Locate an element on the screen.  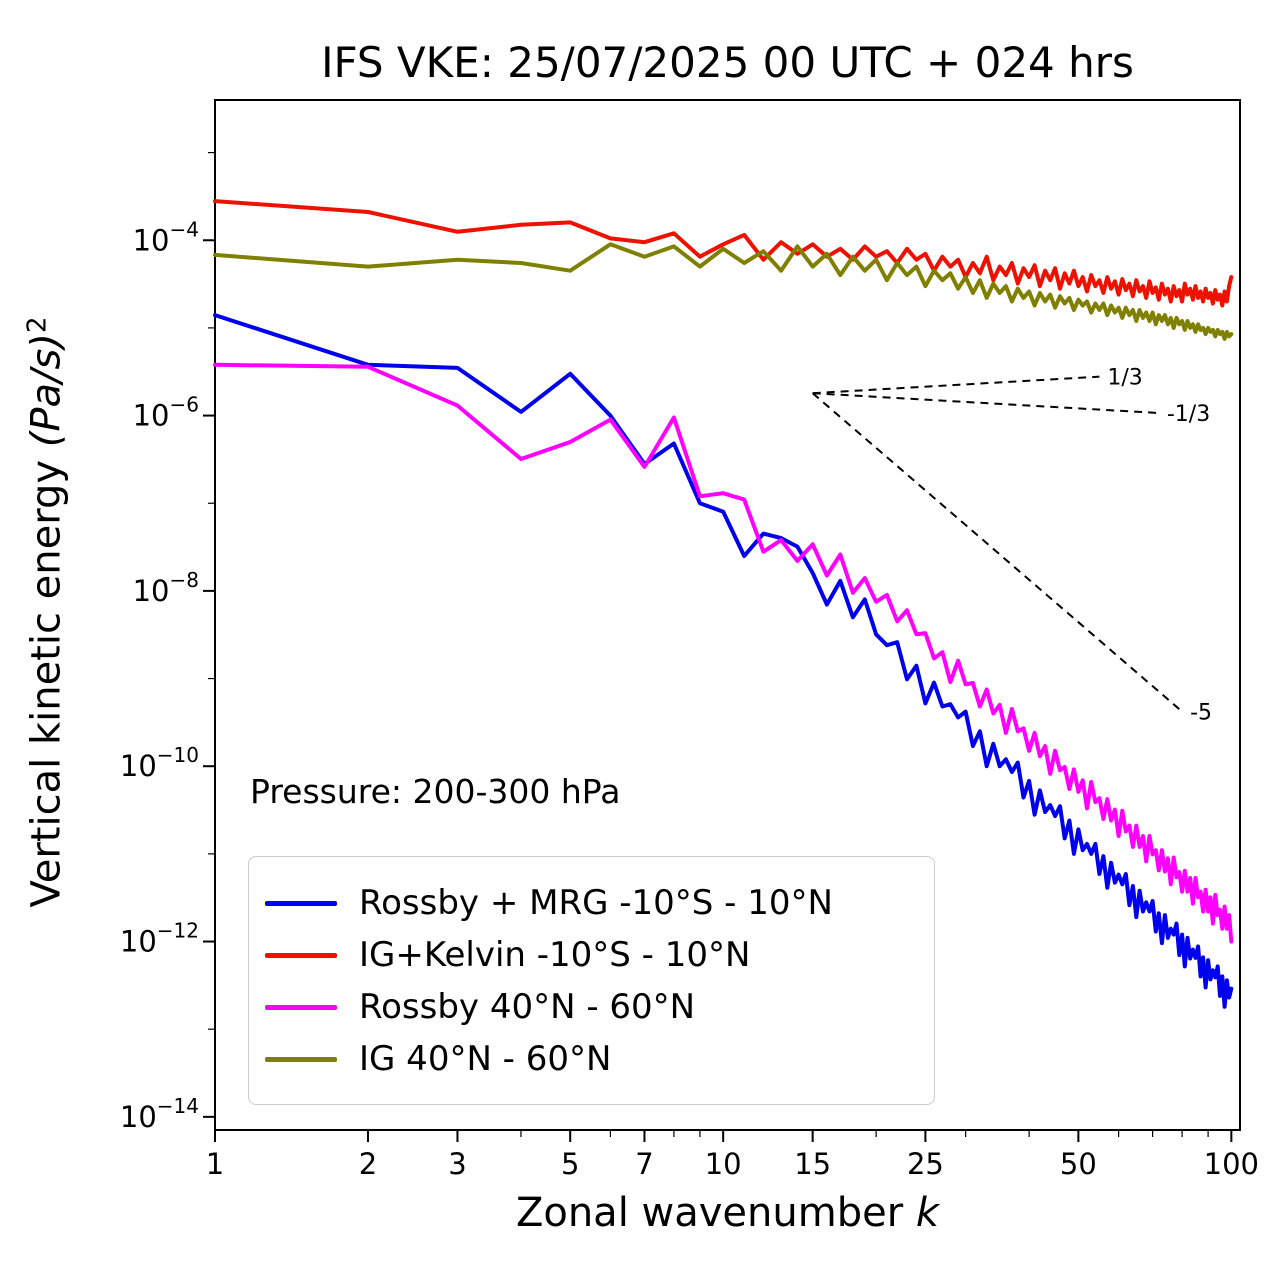
x-tick-label: 10 is located at coordinates (723, 1164).